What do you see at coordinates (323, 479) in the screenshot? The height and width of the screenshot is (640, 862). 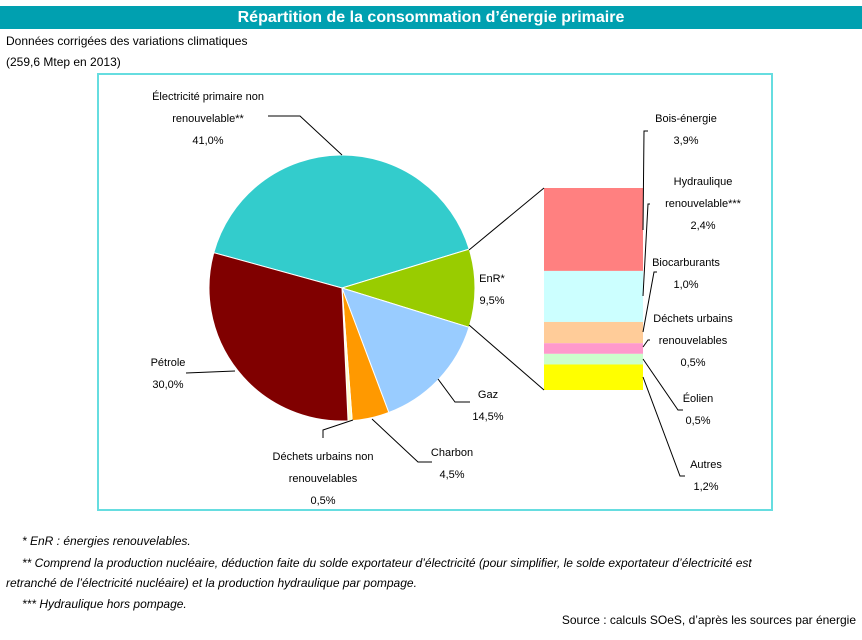 I see `pie-label-4: renouvelables` at bounding box center [323, 479].